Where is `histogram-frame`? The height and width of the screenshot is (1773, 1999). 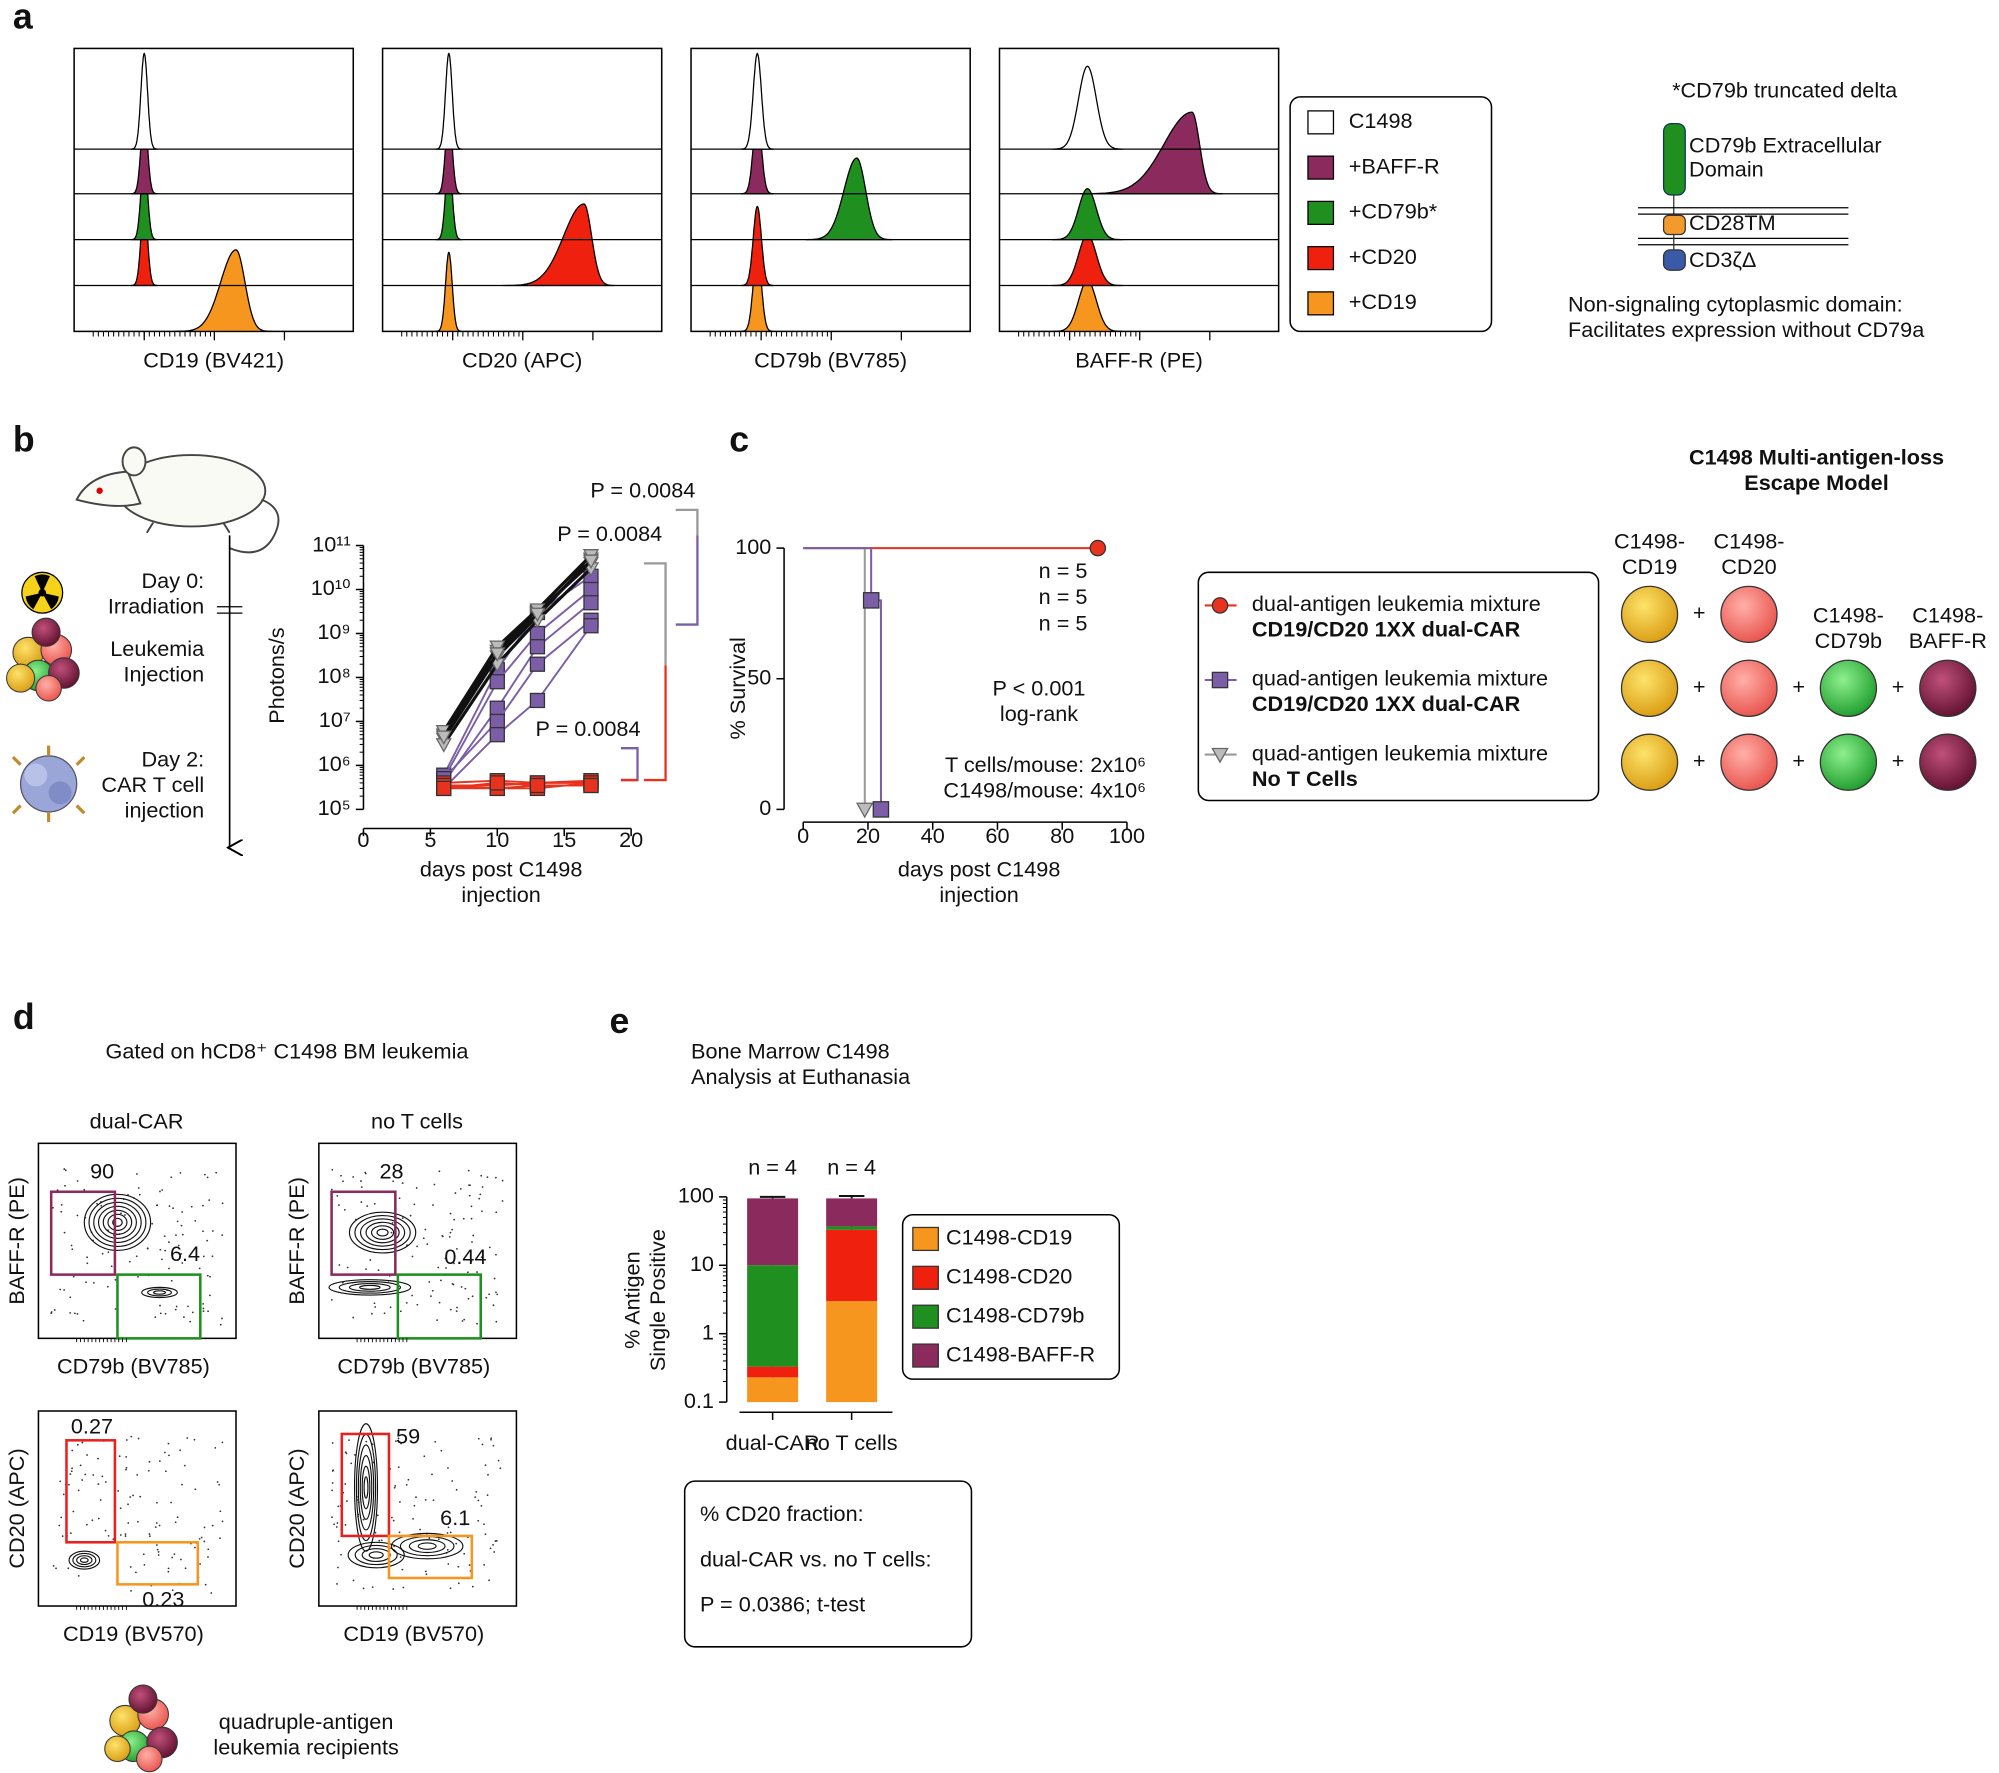
histogram-frame is located at coordinates (214, 190).